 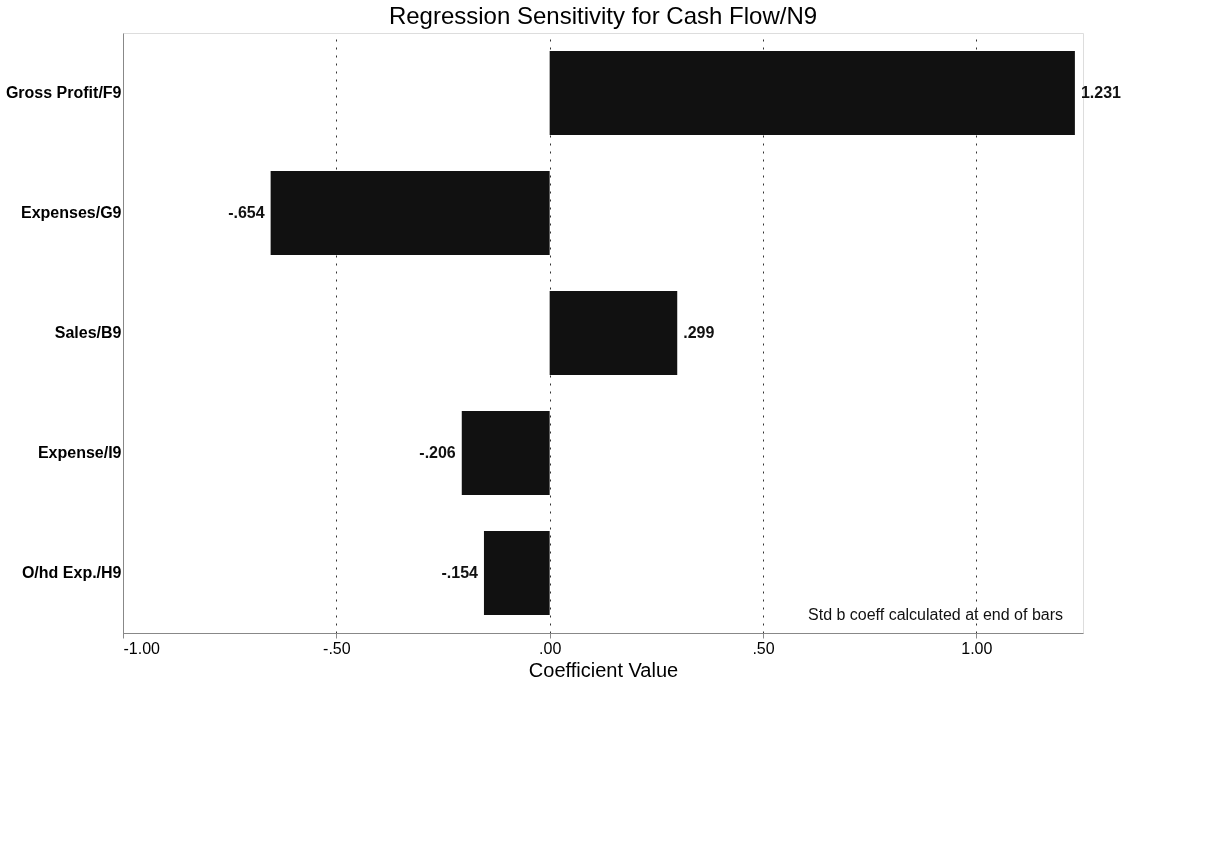 I want to click on y-tick-label: Gross Profit/F9, so click(x=63, y=92).